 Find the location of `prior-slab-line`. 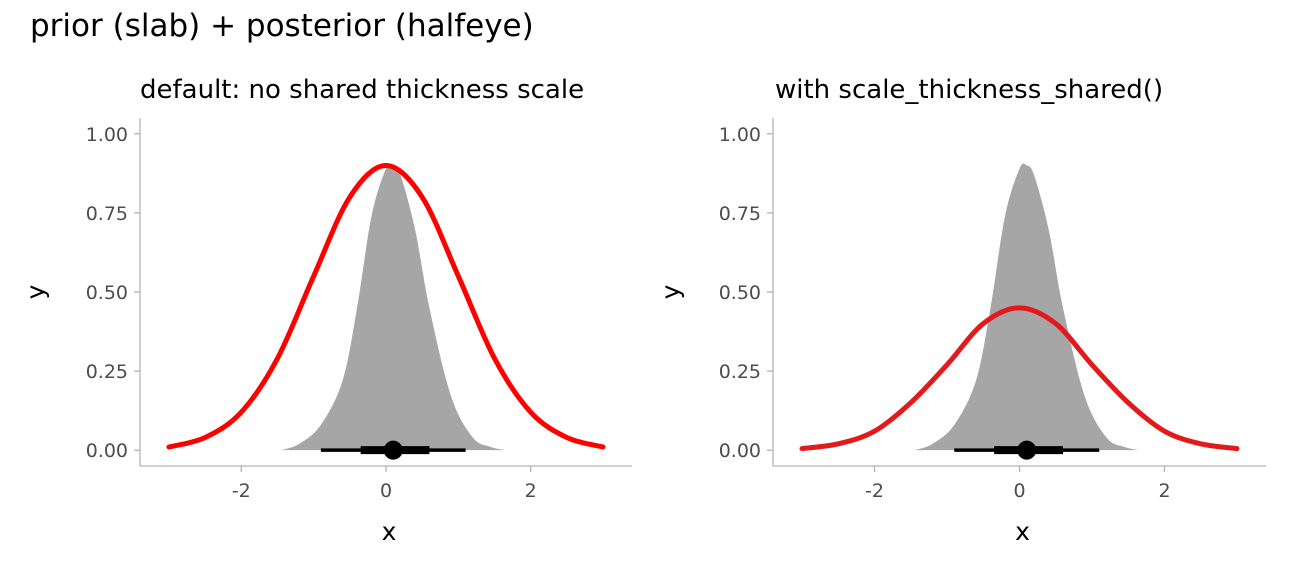

prior-slab-line is located at coordinates (1019, 378).